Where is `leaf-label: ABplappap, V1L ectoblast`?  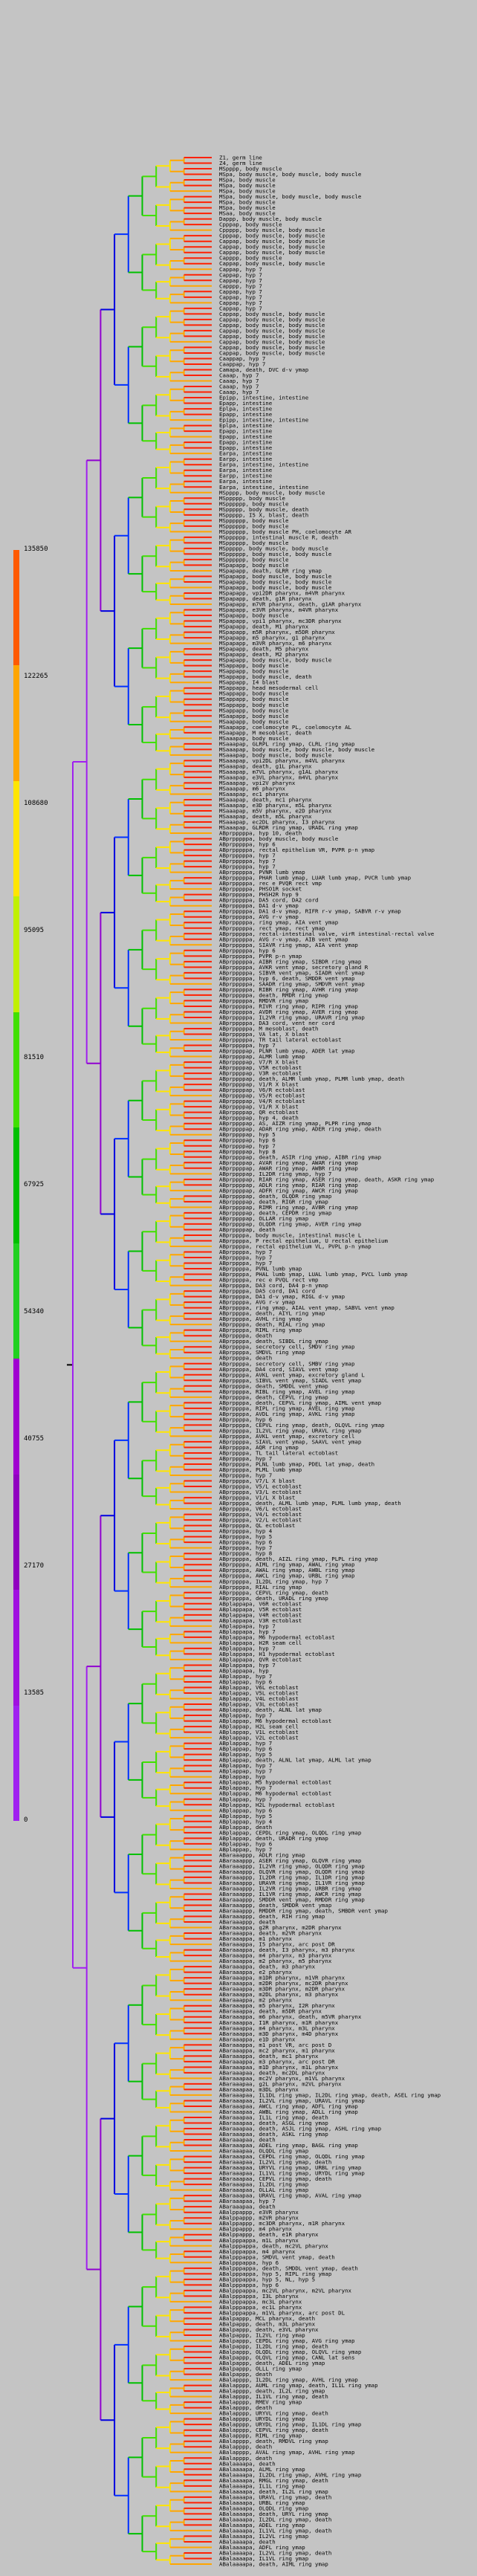
leaf-label: ABplappap, V1L ectoblast is located at coordinates (259, 1732).